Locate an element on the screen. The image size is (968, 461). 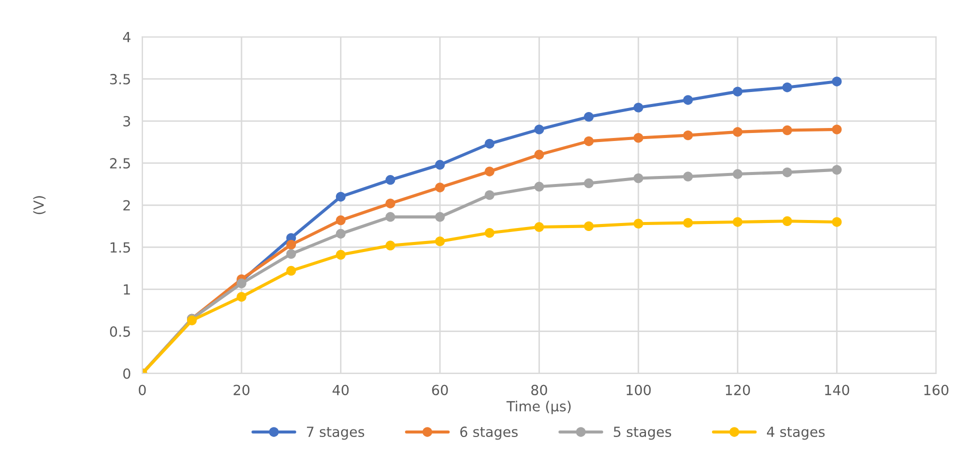
x-tick-label: 160 is located at coordinates (936, 390).